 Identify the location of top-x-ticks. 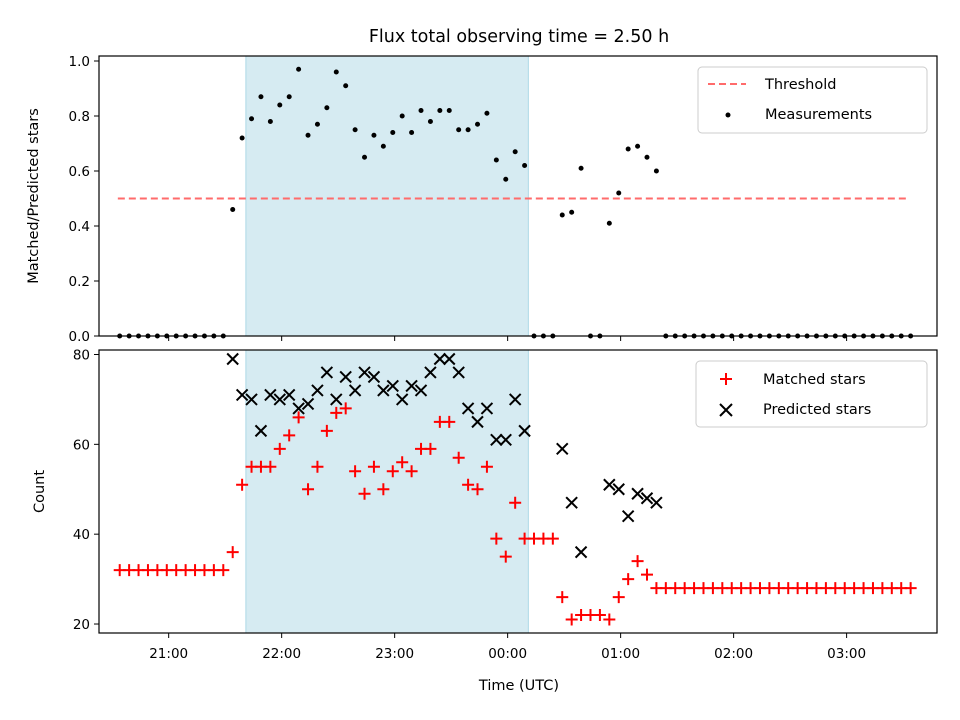
(508, 338).